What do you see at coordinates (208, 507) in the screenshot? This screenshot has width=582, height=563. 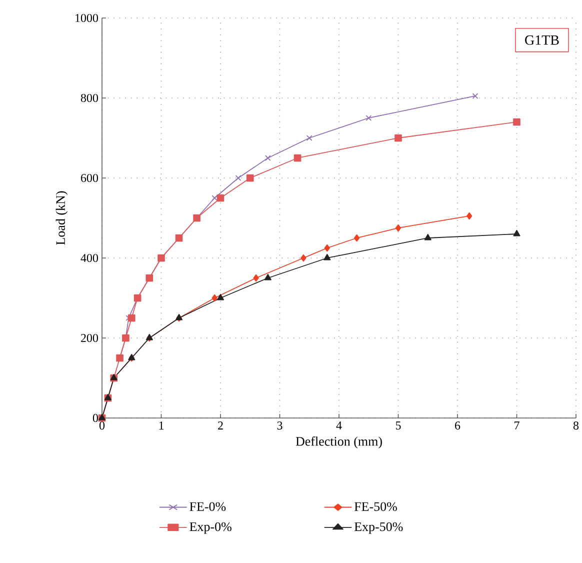 I see `legend-label: FE-0%` at bounding box center [208, 507].